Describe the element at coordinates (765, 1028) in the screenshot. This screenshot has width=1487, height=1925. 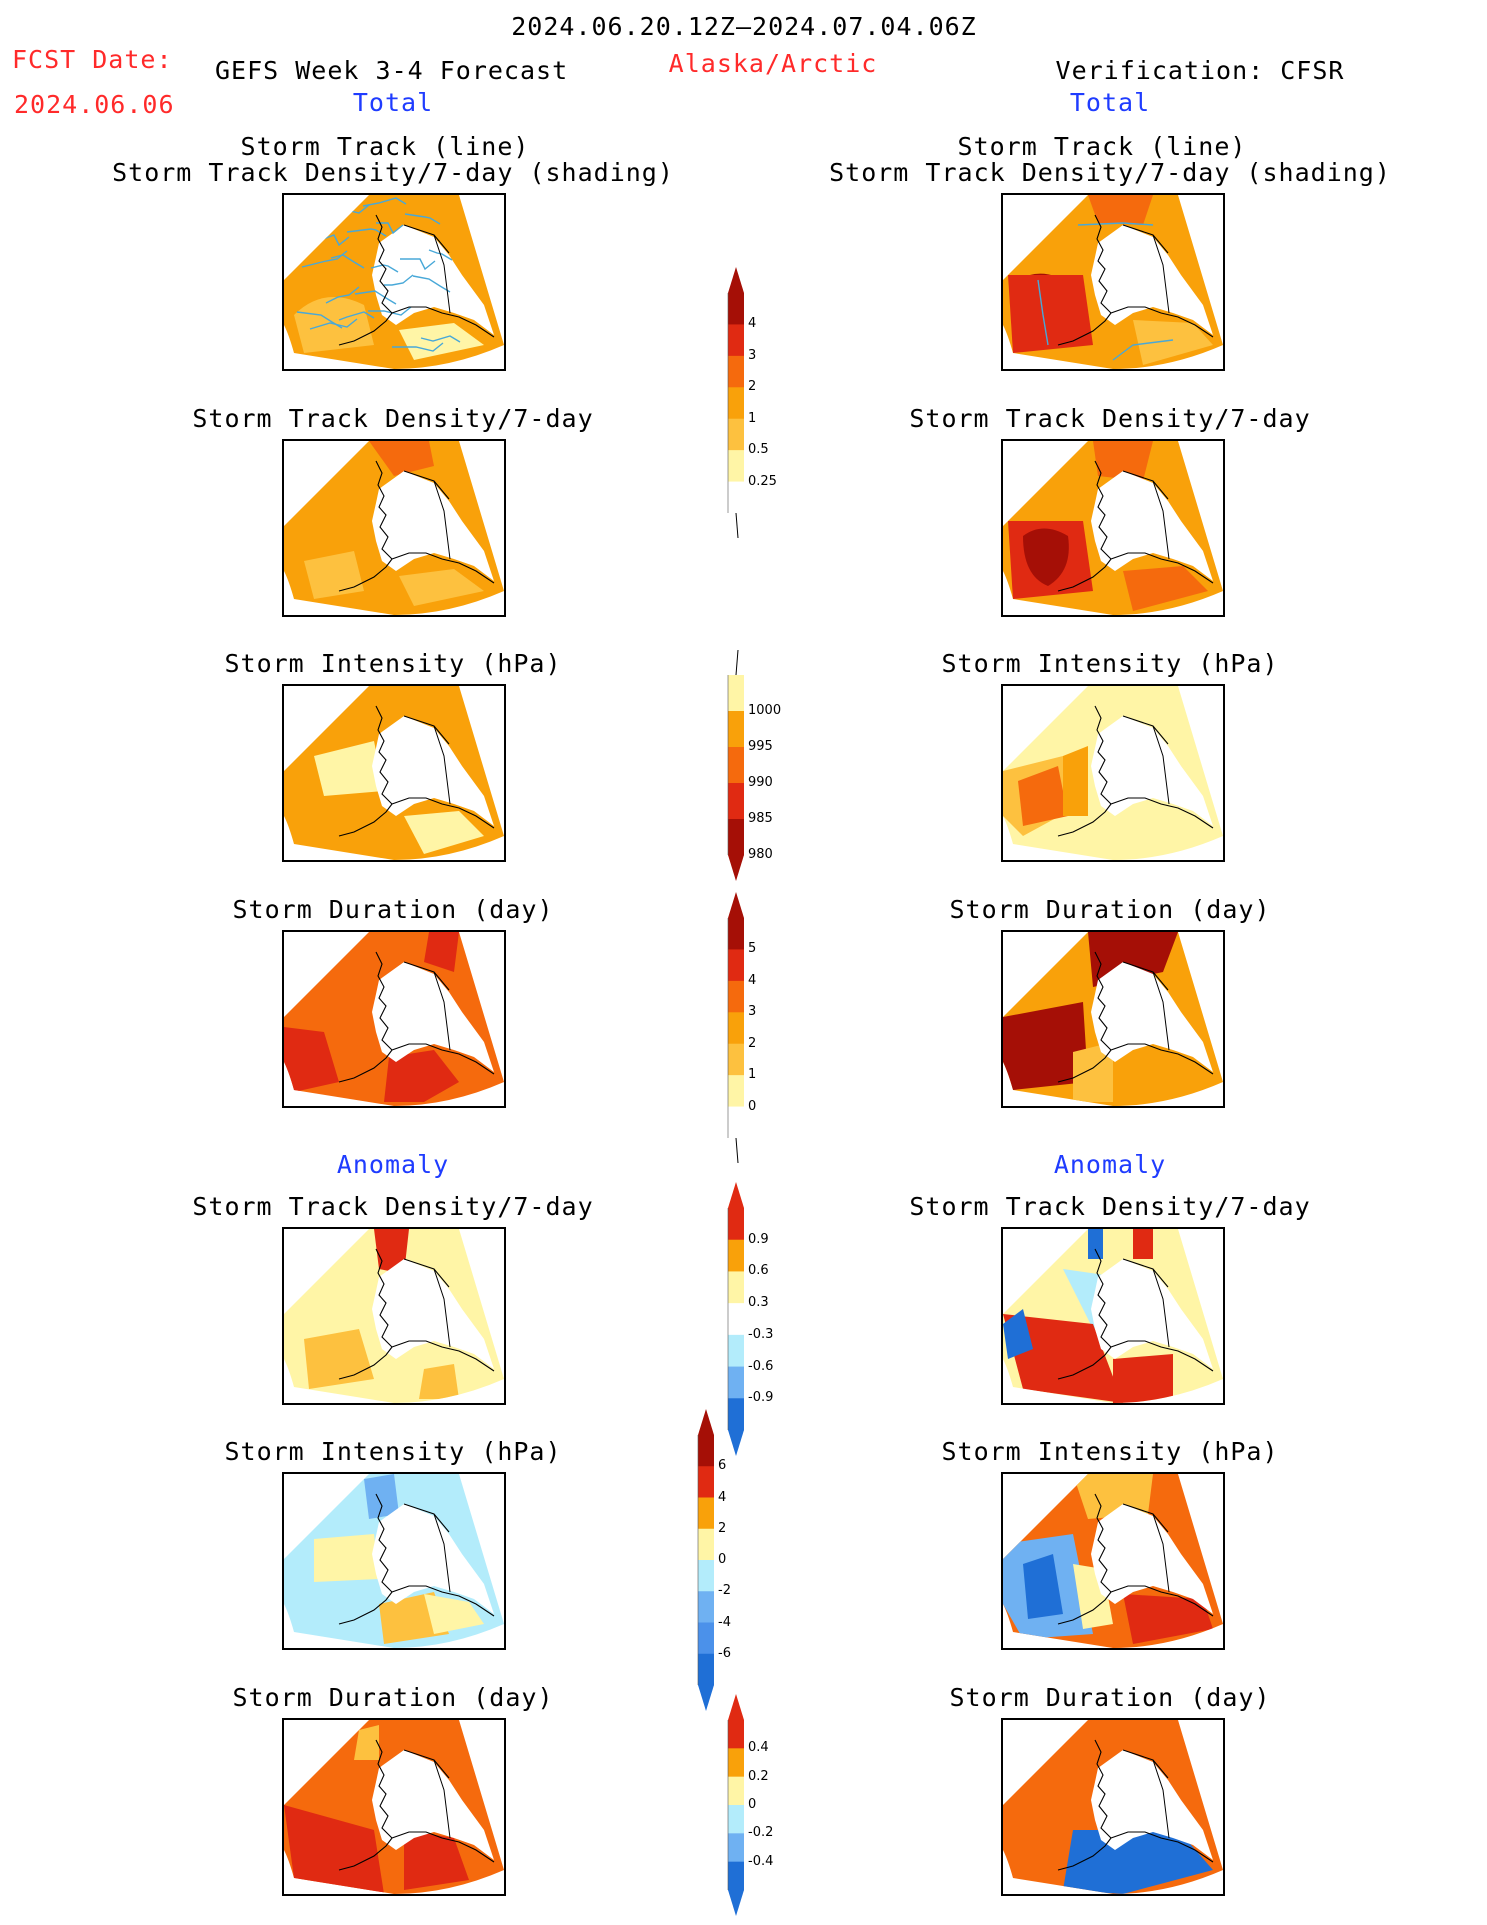
I see `colorbar-duration: 5 4 3 2 1 0` at that location.